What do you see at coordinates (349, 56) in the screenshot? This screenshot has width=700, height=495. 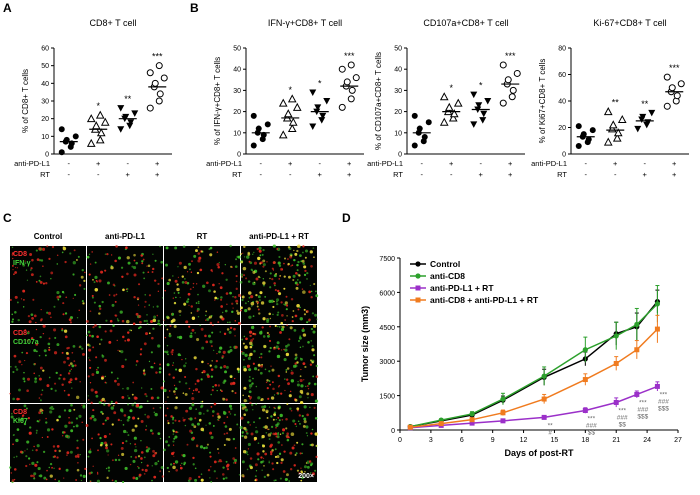 I see `significance-label: ***` at bounding box center [349, 56].